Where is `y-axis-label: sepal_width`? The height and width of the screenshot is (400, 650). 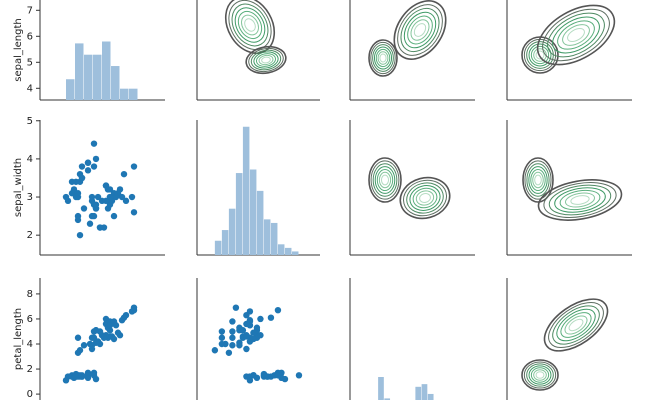 y-axis-label: sepal_width is located at coordinates (18, 187).